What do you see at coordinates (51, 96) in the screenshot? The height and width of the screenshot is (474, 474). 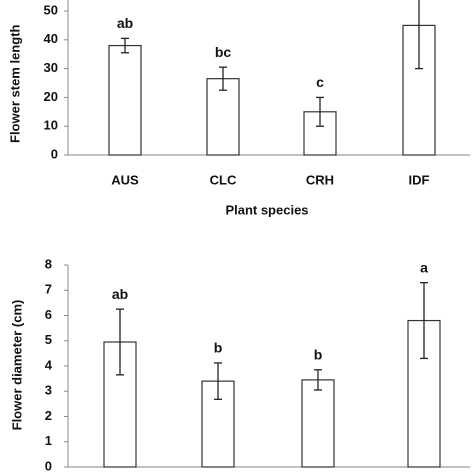 I see `y-tick-label: 20` at bounding box center [51, 96].